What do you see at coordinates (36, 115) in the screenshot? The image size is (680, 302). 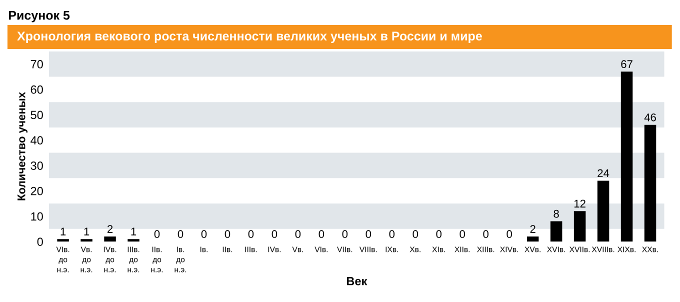 I see `y-tick-label: 50` at bounding box center [36, 115].